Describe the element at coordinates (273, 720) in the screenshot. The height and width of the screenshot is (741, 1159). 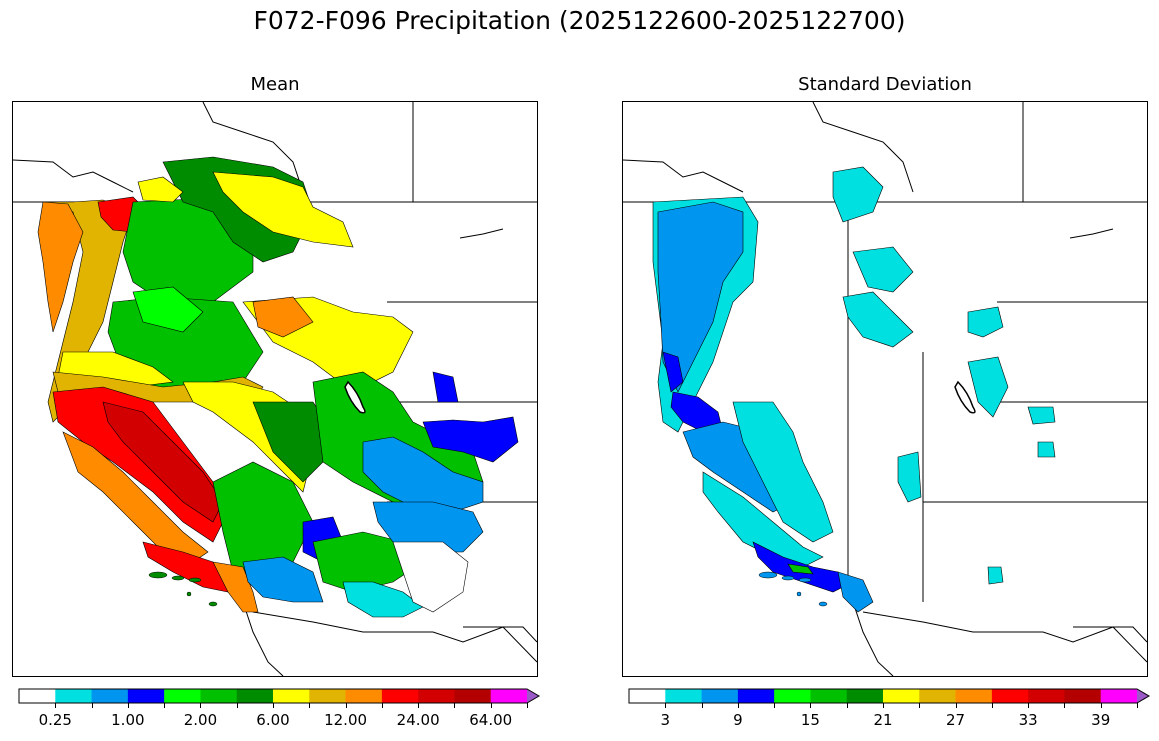
I see `mean-colorbar-tick-label: 6.00` at that location.